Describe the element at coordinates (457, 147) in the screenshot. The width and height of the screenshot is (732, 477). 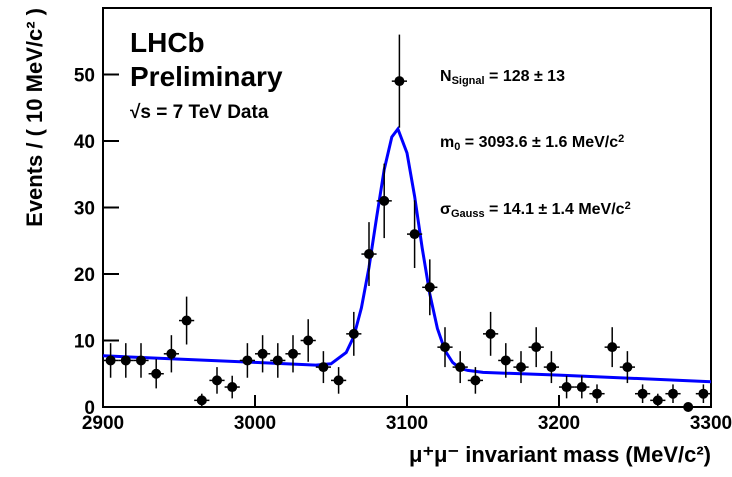
I see `annotation-part: 0` at that location.